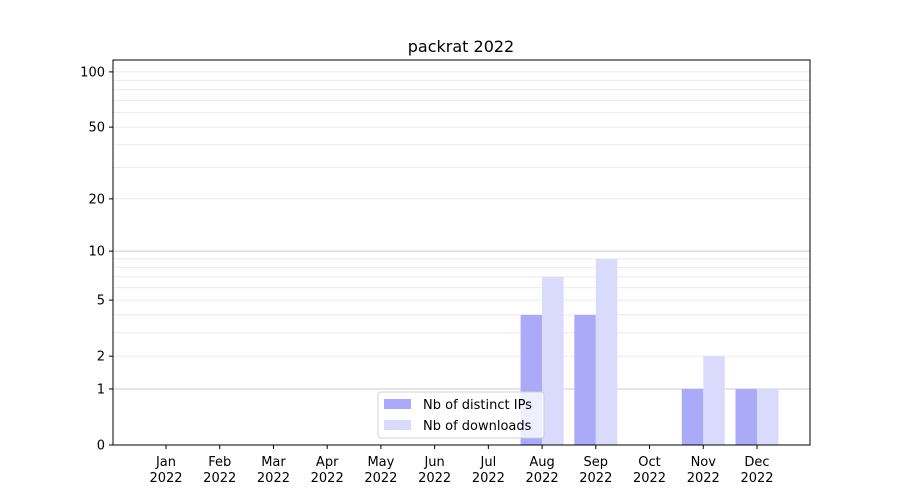 This screenshot has width=900, height=504. What do you see at coordinates (101, 357) in the screenshot?
I see `y-tick-label: 2` at bounding box center [101, 357].